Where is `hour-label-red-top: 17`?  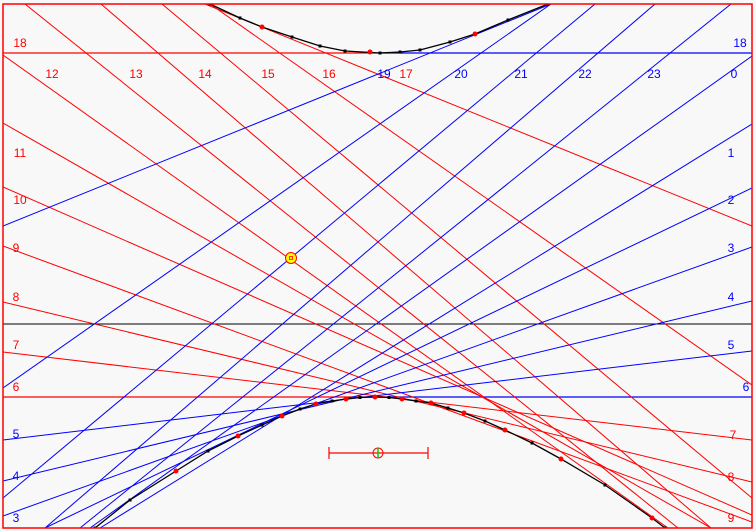 hour-label-red-top: 17 is located at coordinates (406, 74).